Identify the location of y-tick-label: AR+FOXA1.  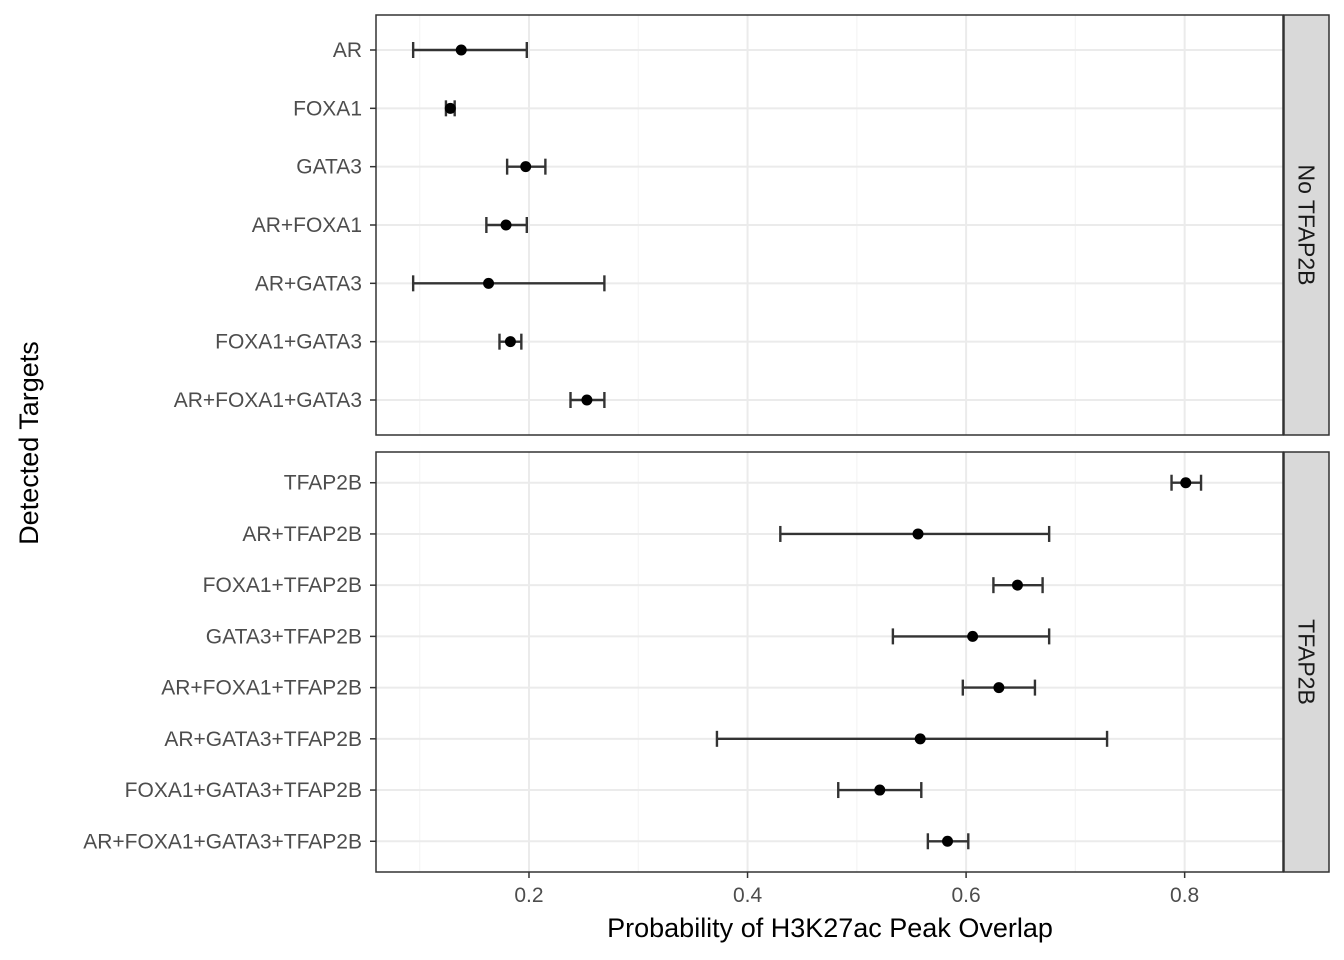
(307, 225).